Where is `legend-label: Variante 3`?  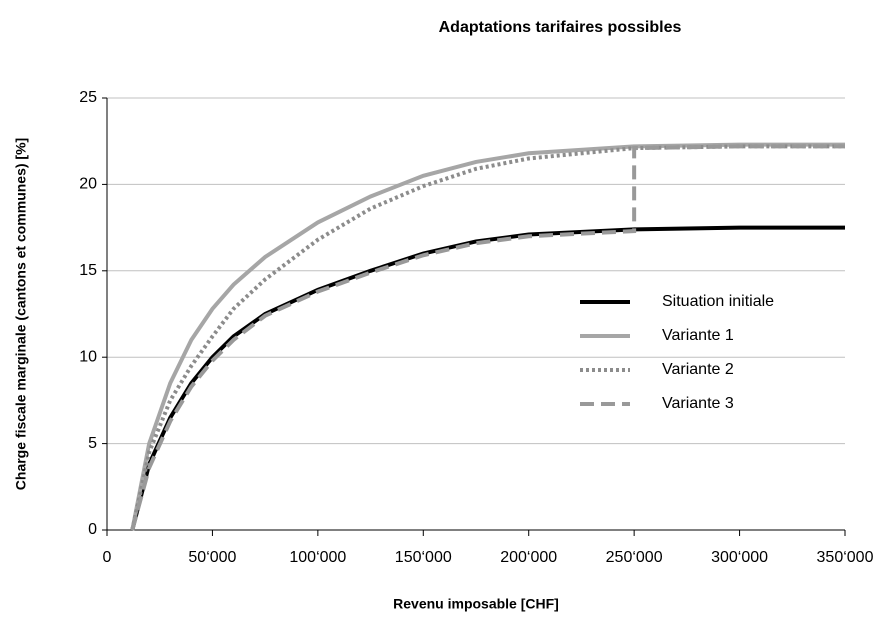 legend-label: Variante 3 is located at coordinates (698, 403).